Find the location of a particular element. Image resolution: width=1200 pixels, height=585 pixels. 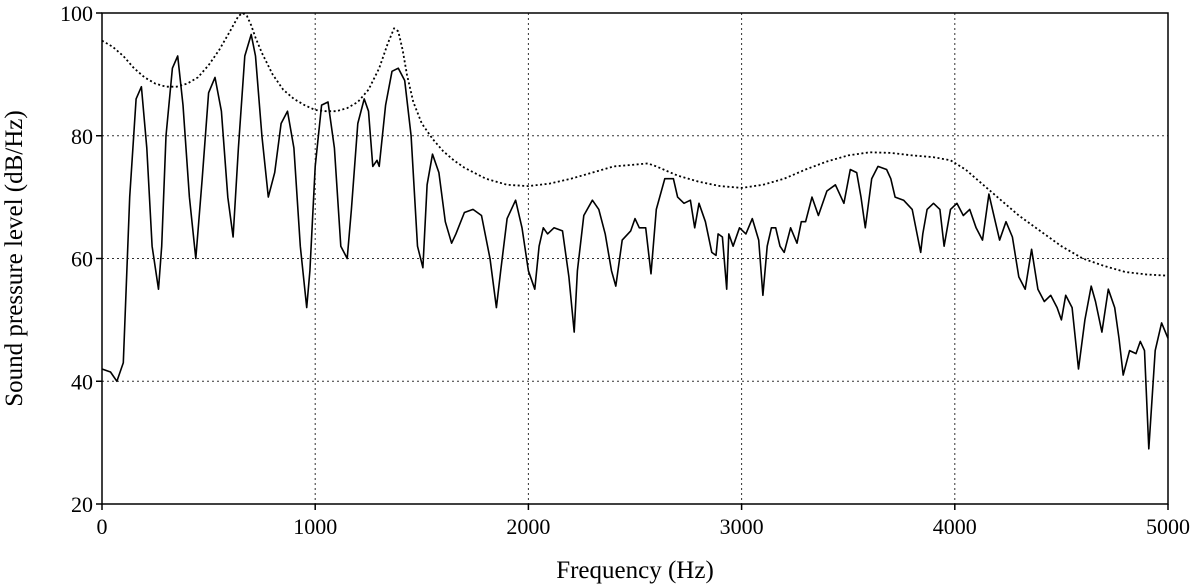

x-tick-label: 0 is located at coordinates (102, 526).